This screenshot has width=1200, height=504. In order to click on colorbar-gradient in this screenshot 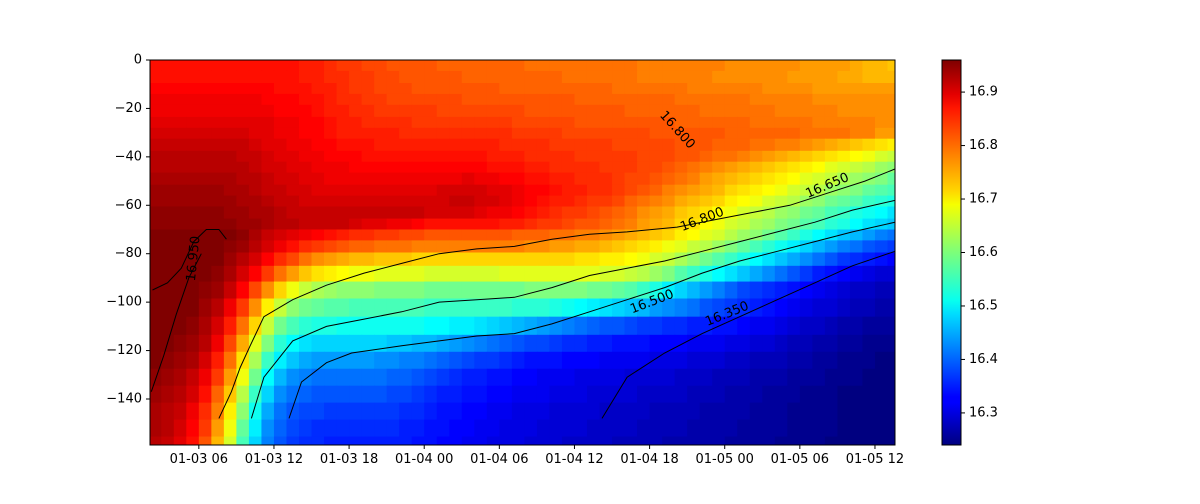, I will do `click(951, 252)`.